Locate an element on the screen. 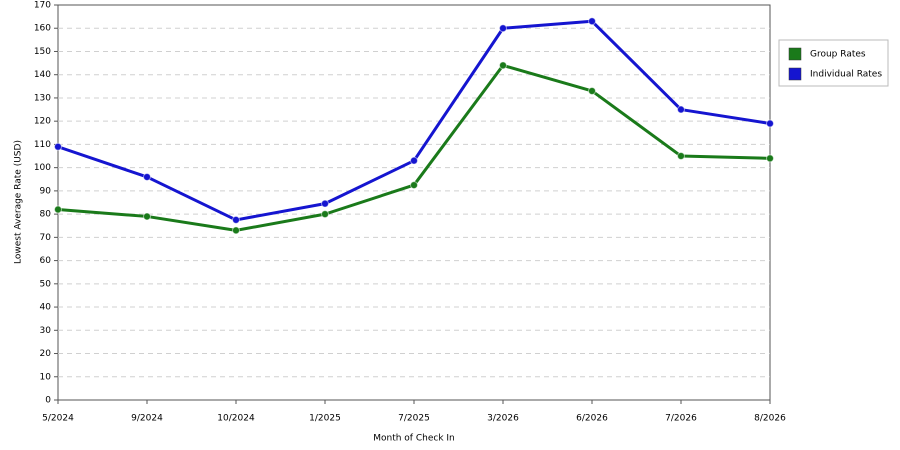  y-tick-label: 130 is located at coordinates (42, 98).